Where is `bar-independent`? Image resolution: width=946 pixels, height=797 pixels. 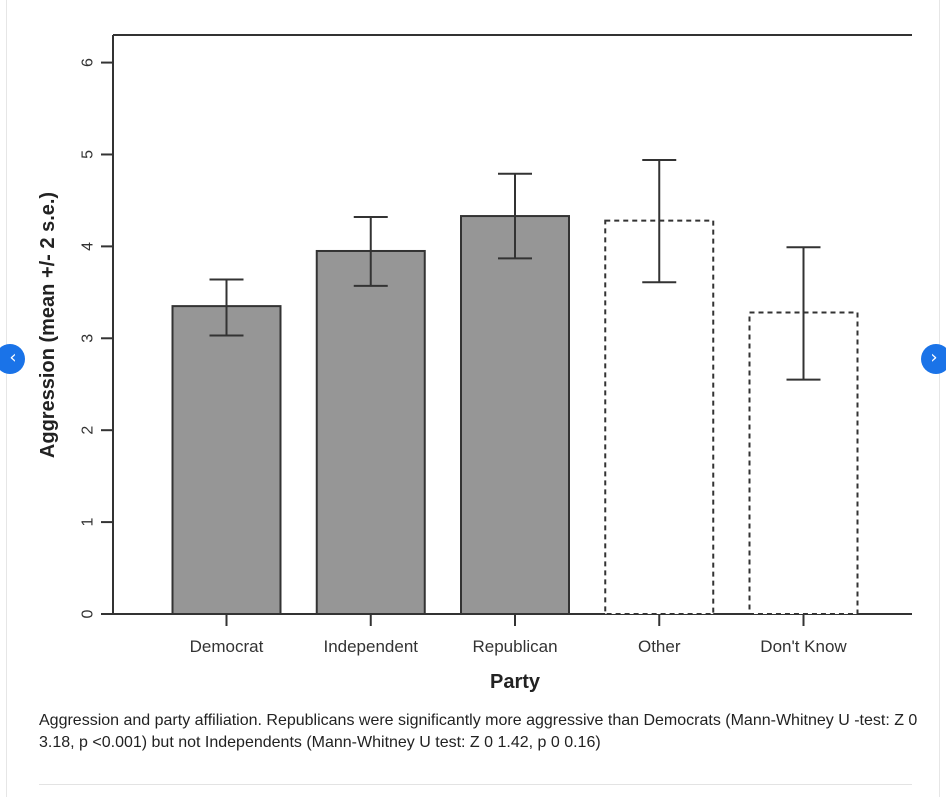
bar-independent is located at coordinates (370, 432).